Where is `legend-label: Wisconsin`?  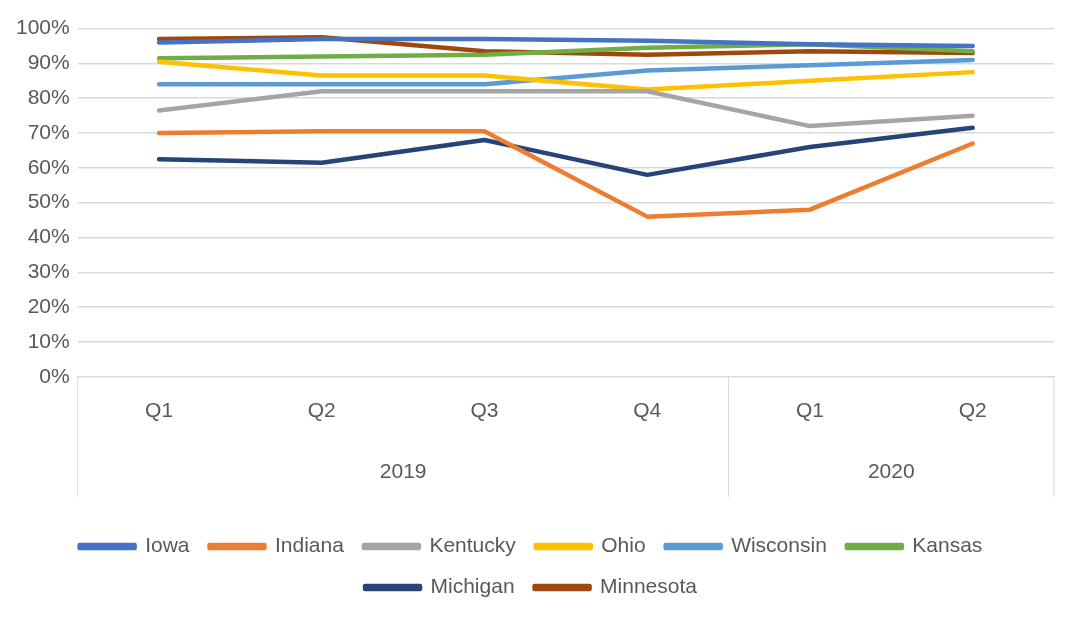 legend-label: Wisconsin is located at coordinates (779, 545).